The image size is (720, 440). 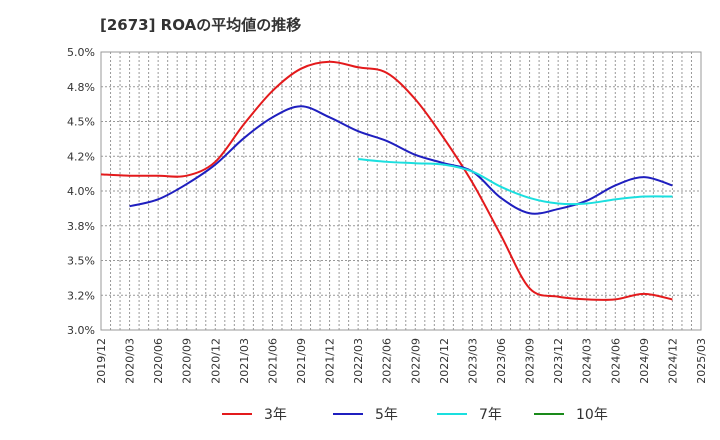 I want to click on y-tick-label: 4.0%, so click(x=81, y=191).